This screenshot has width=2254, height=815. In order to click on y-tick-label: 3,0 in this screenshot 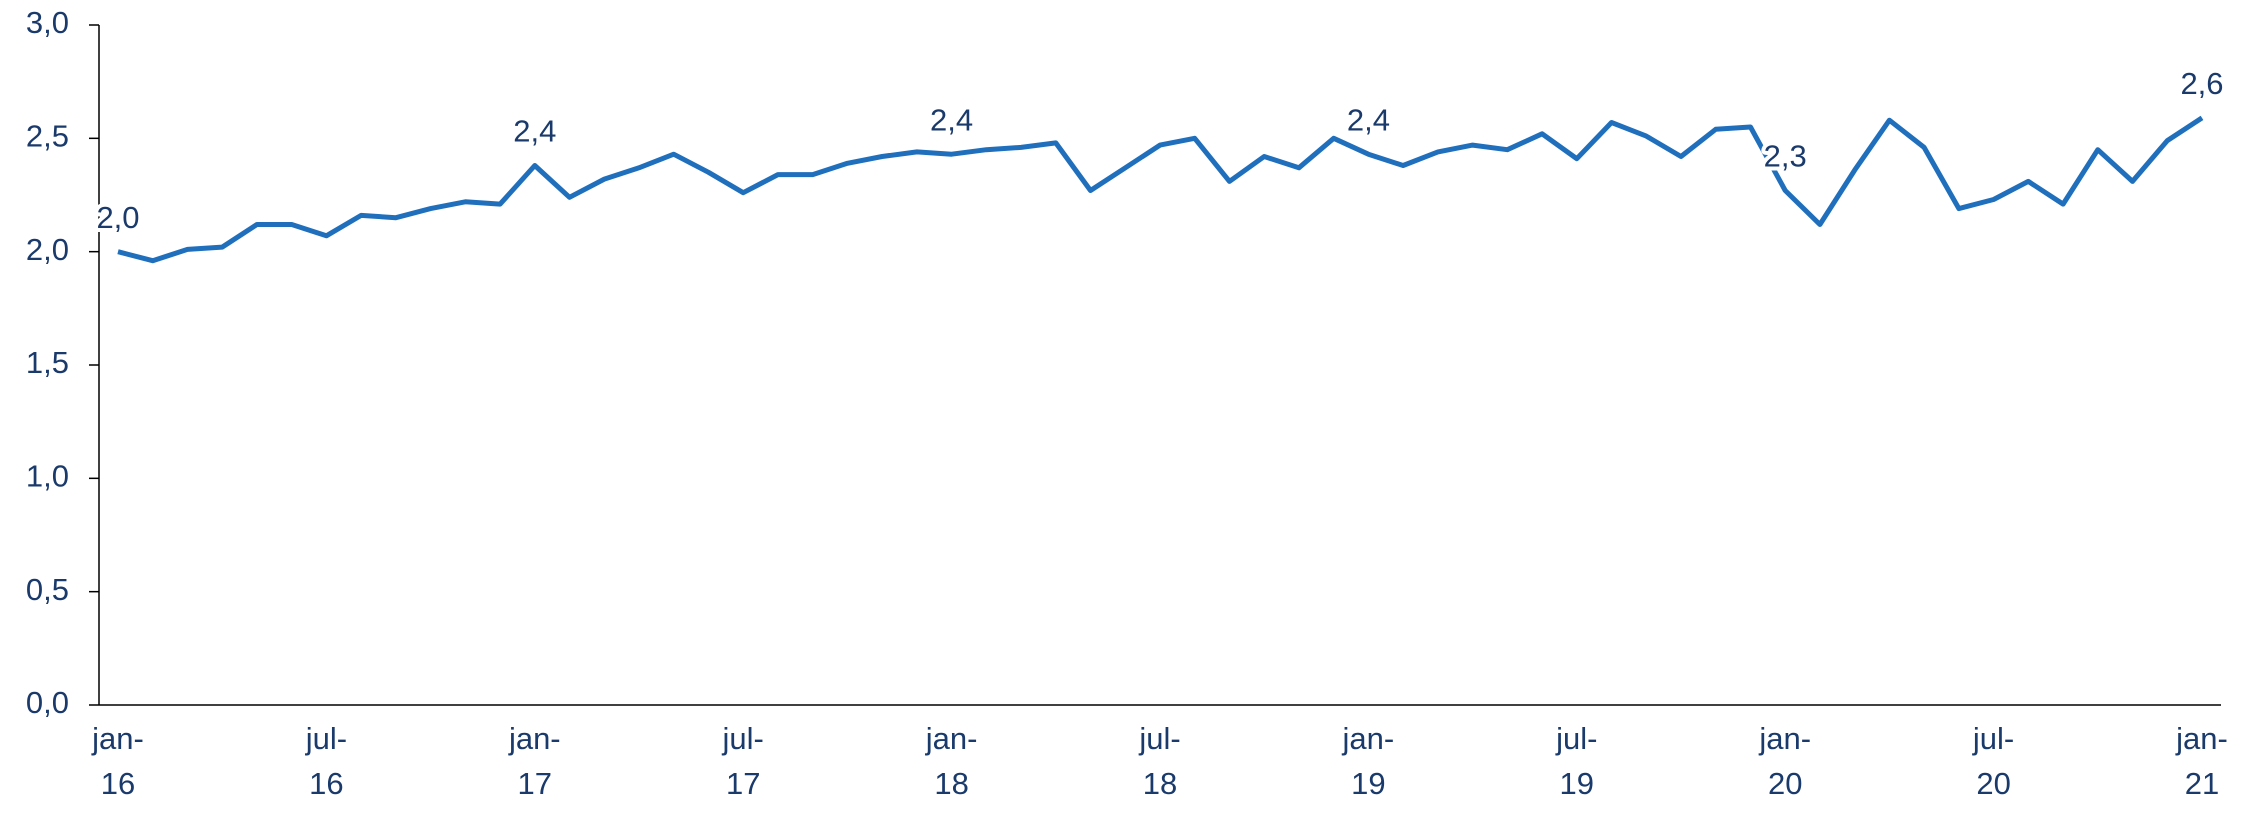, I will do `click(47, 22)`.